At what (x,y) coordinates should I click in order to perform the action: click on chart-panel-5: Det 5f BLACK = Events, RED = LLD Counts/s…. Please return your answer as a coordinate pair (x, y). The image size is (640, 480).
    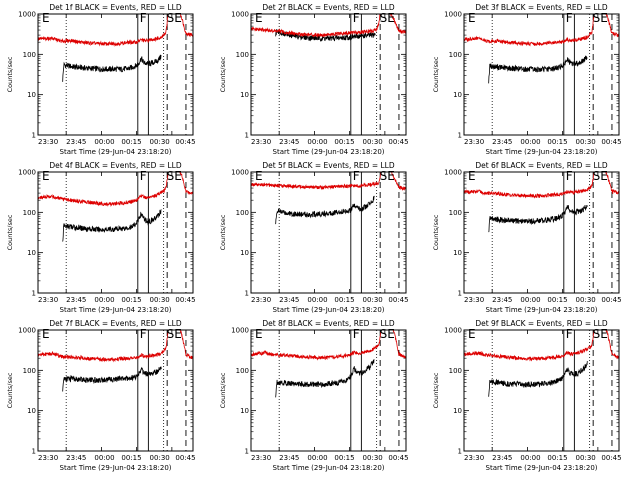
    Looking at the image, I should click on (314, 237).